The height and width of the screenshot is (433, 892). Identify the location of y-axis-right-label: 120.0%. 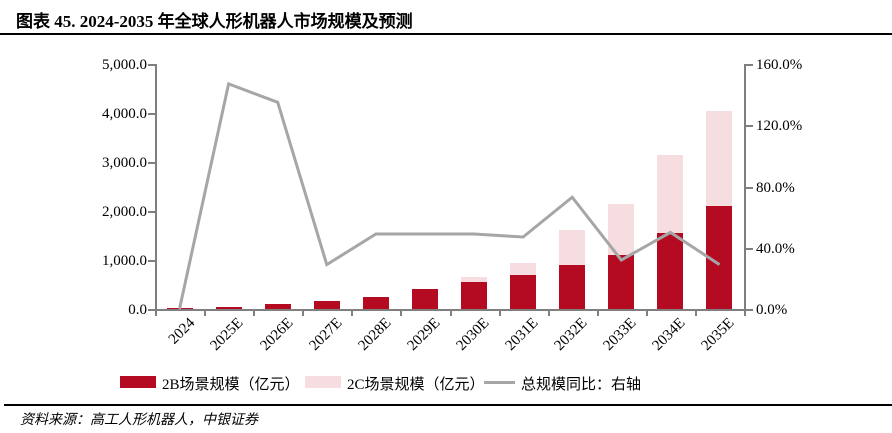
(779, 126).